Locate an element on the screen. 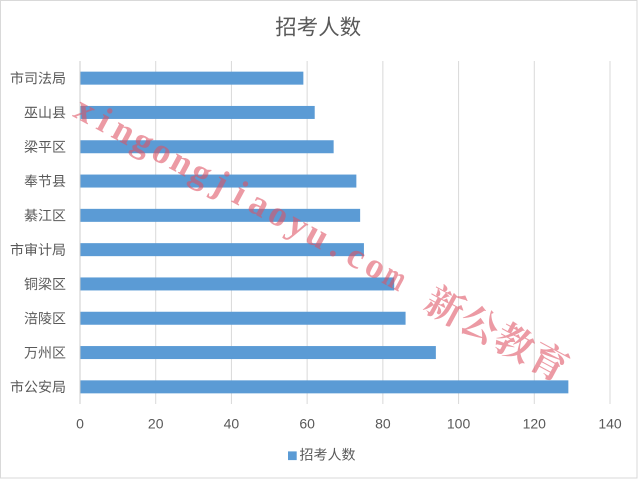 The image size is (640, 487). svg-text: 40 is located at coordinates (232, 424).